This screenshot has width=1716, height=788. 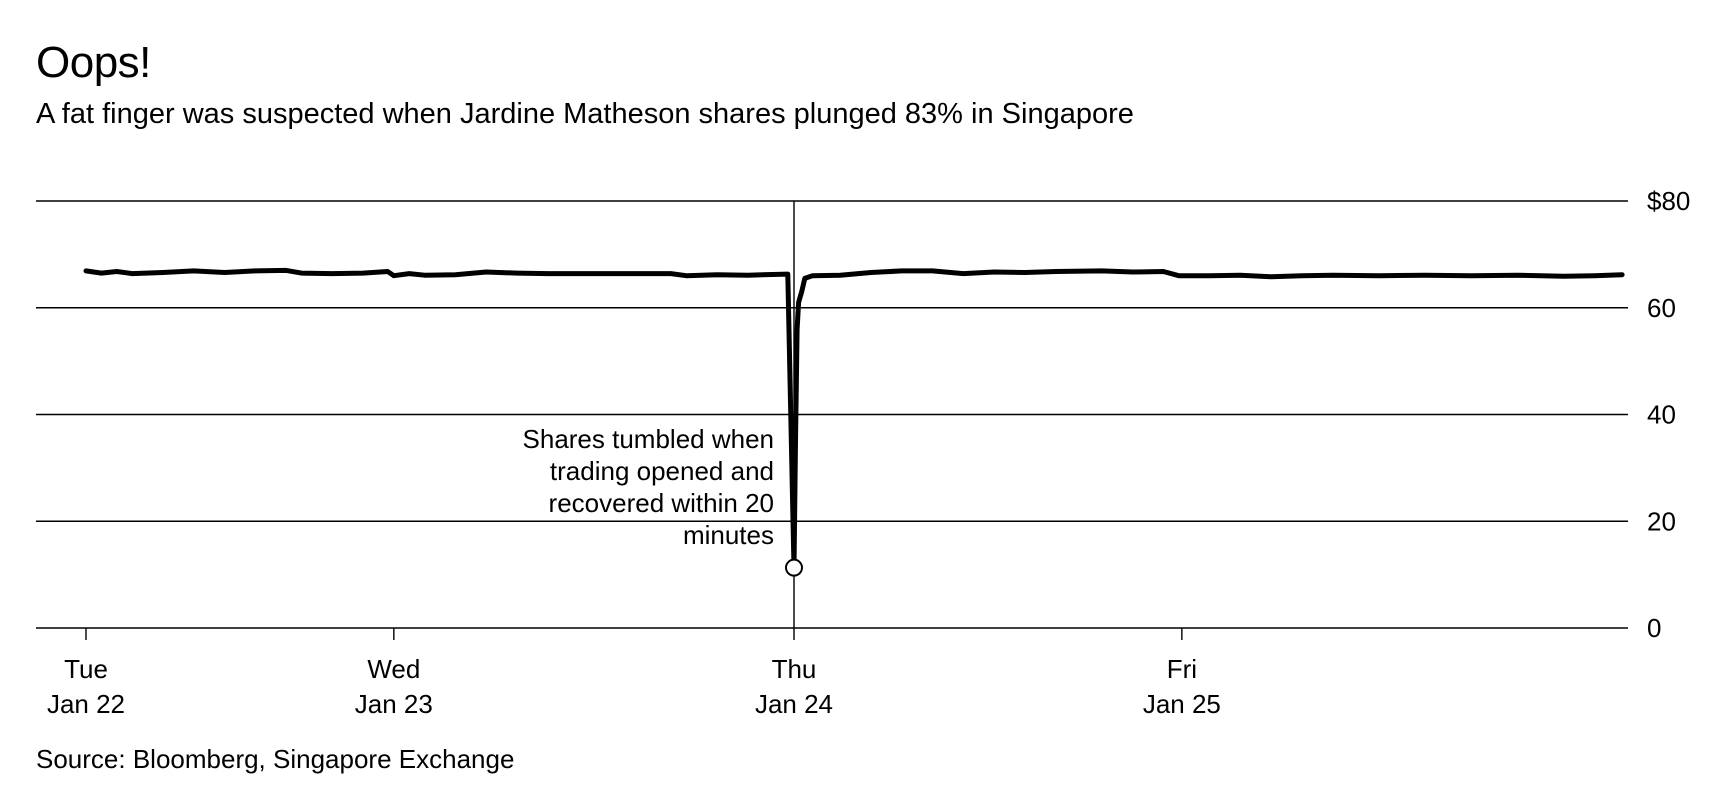 I want to click on y-axis: 0 20 40 60 $80, so click(x=1668, y=414).